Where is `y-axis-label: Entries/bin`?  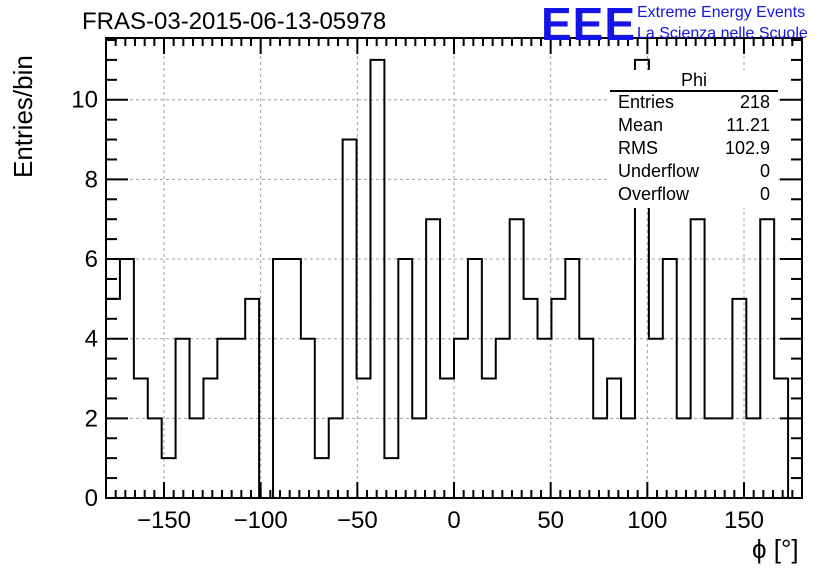 y-axis-label: Entries/bin is located at coordinates (23, 116).